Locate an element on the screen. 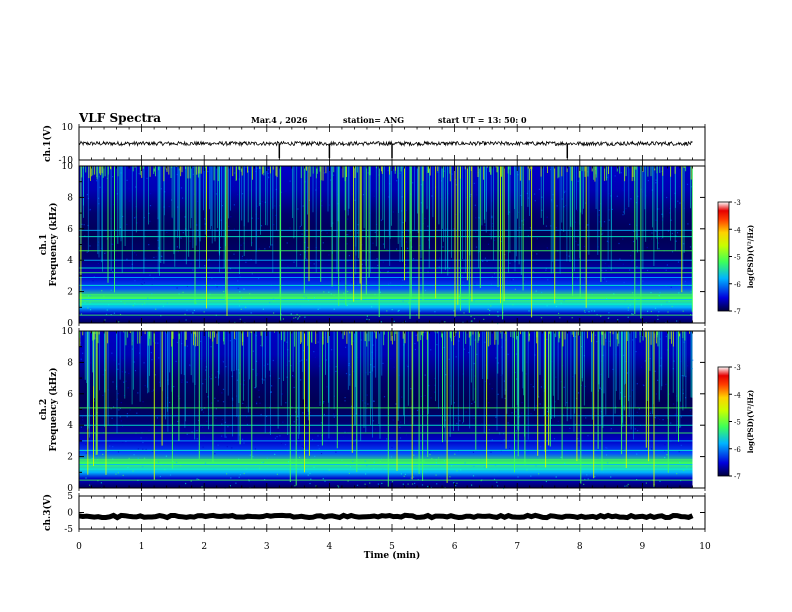 The height and width of the screenshot is (612, 792). x-tick-label: 4 is located at coordinates (330, 547).